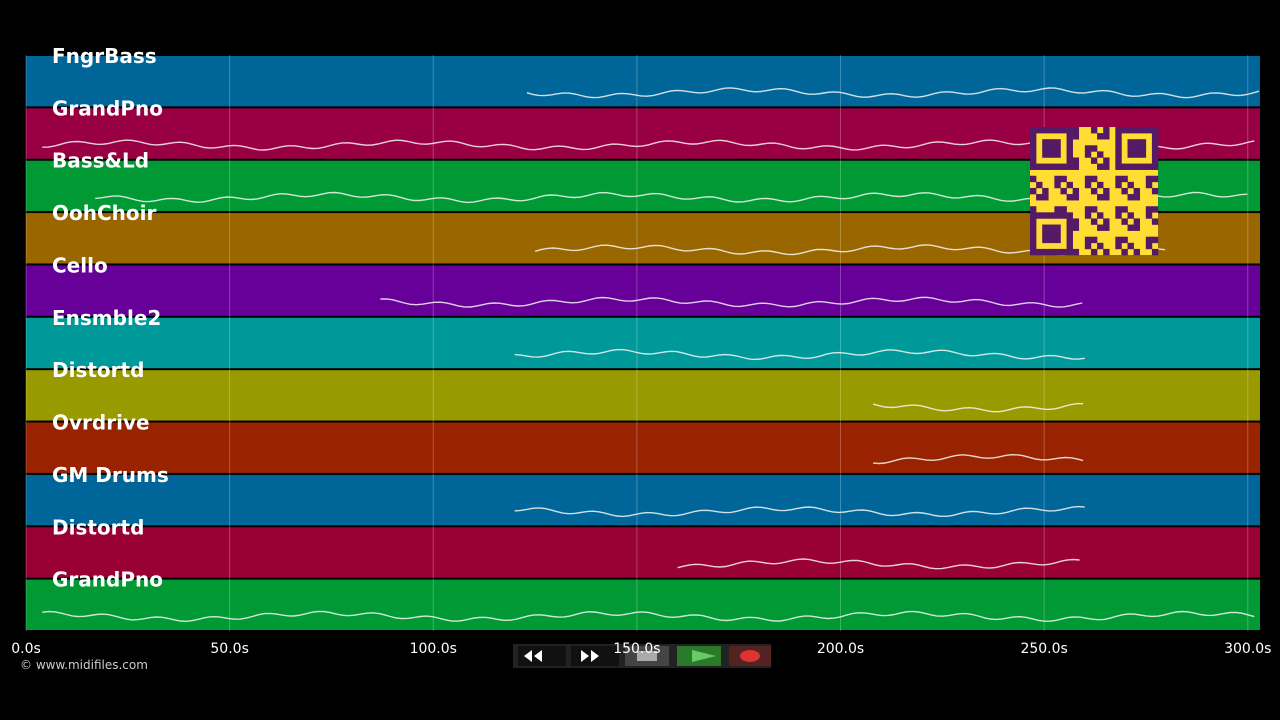 The image size is (1280, 720). I want to click on forward-icon, so click(590, 656).